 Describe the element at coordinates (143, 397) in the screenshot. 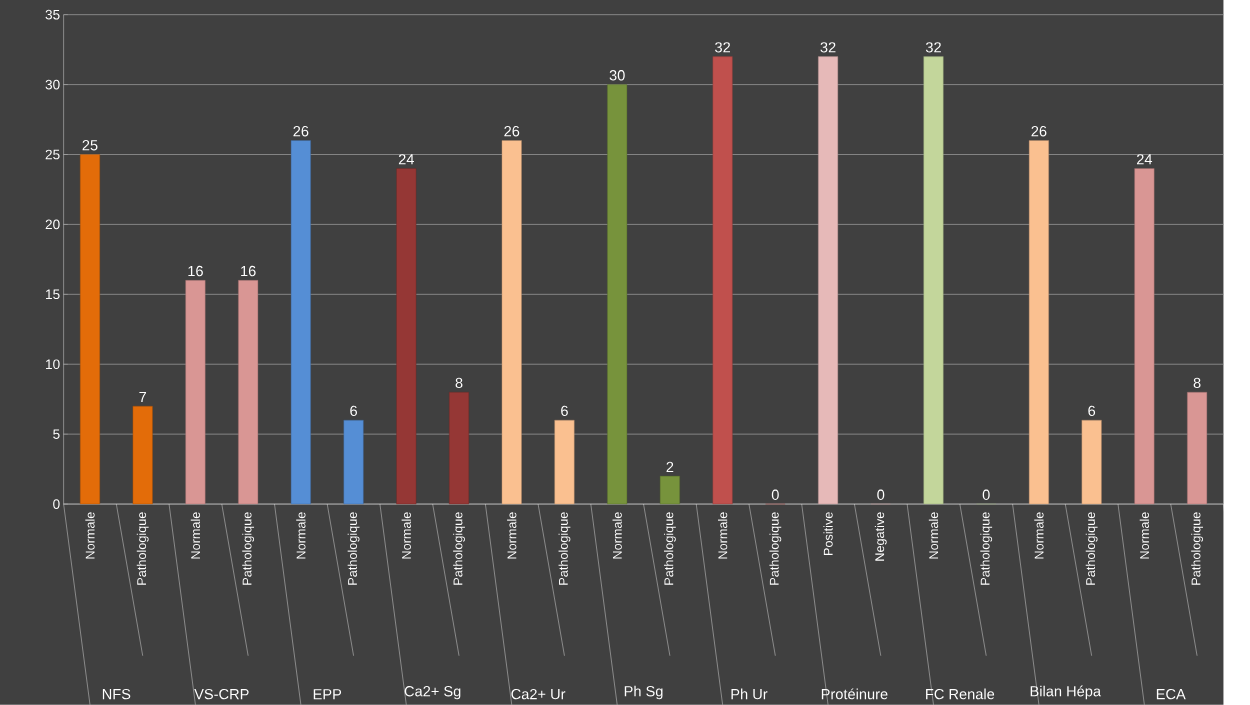

I see `data-label: 7` at that location.